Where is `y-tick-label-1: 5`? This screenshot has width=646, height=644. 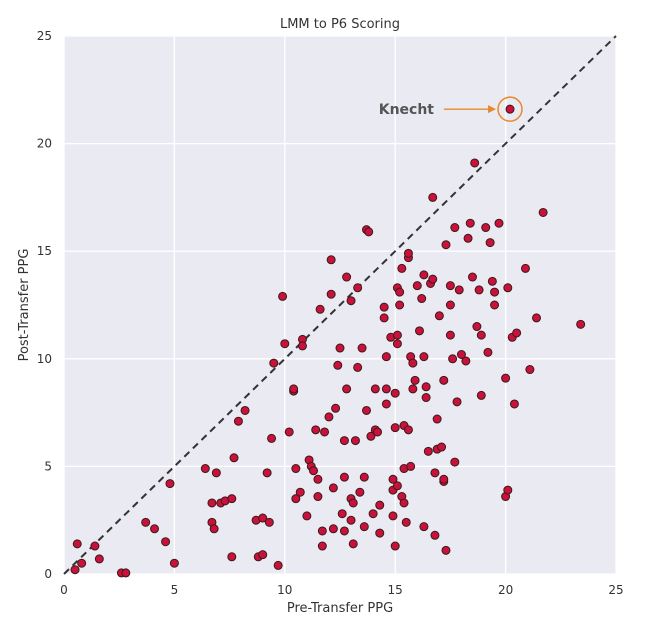 y-tick-label-1: 5 is located at coordinates (48, 466).